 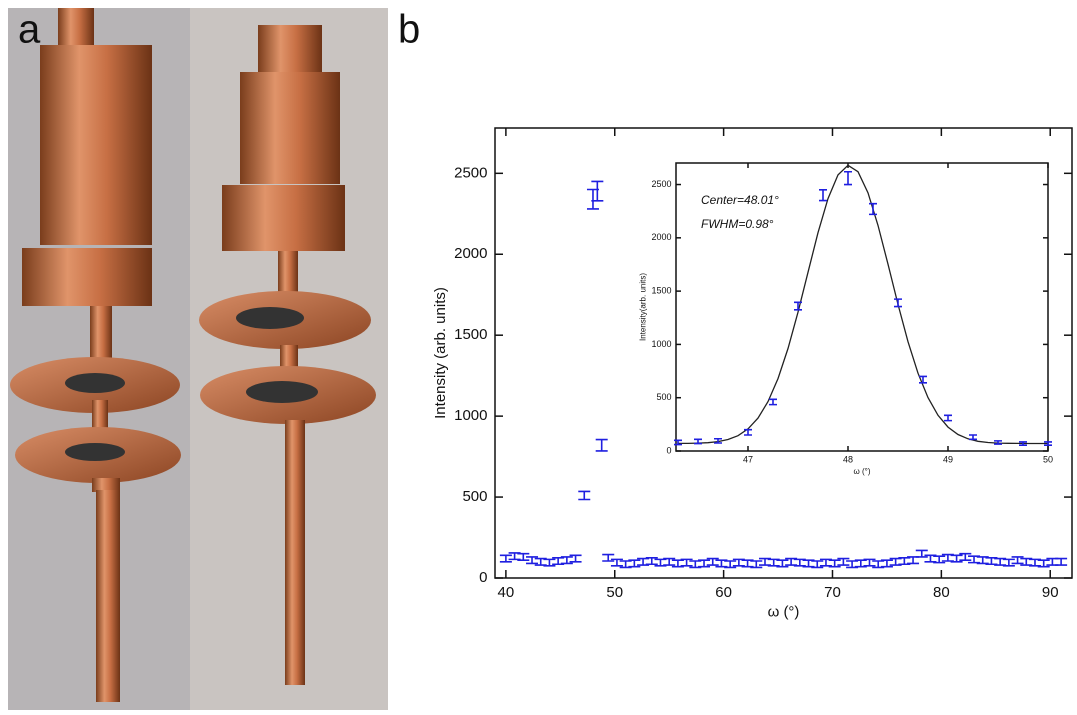 What do you see at coordinates (737, 224) in the screenshot?
I see `annotation: FWHM=0.98°` at bounding box center [737, 224].